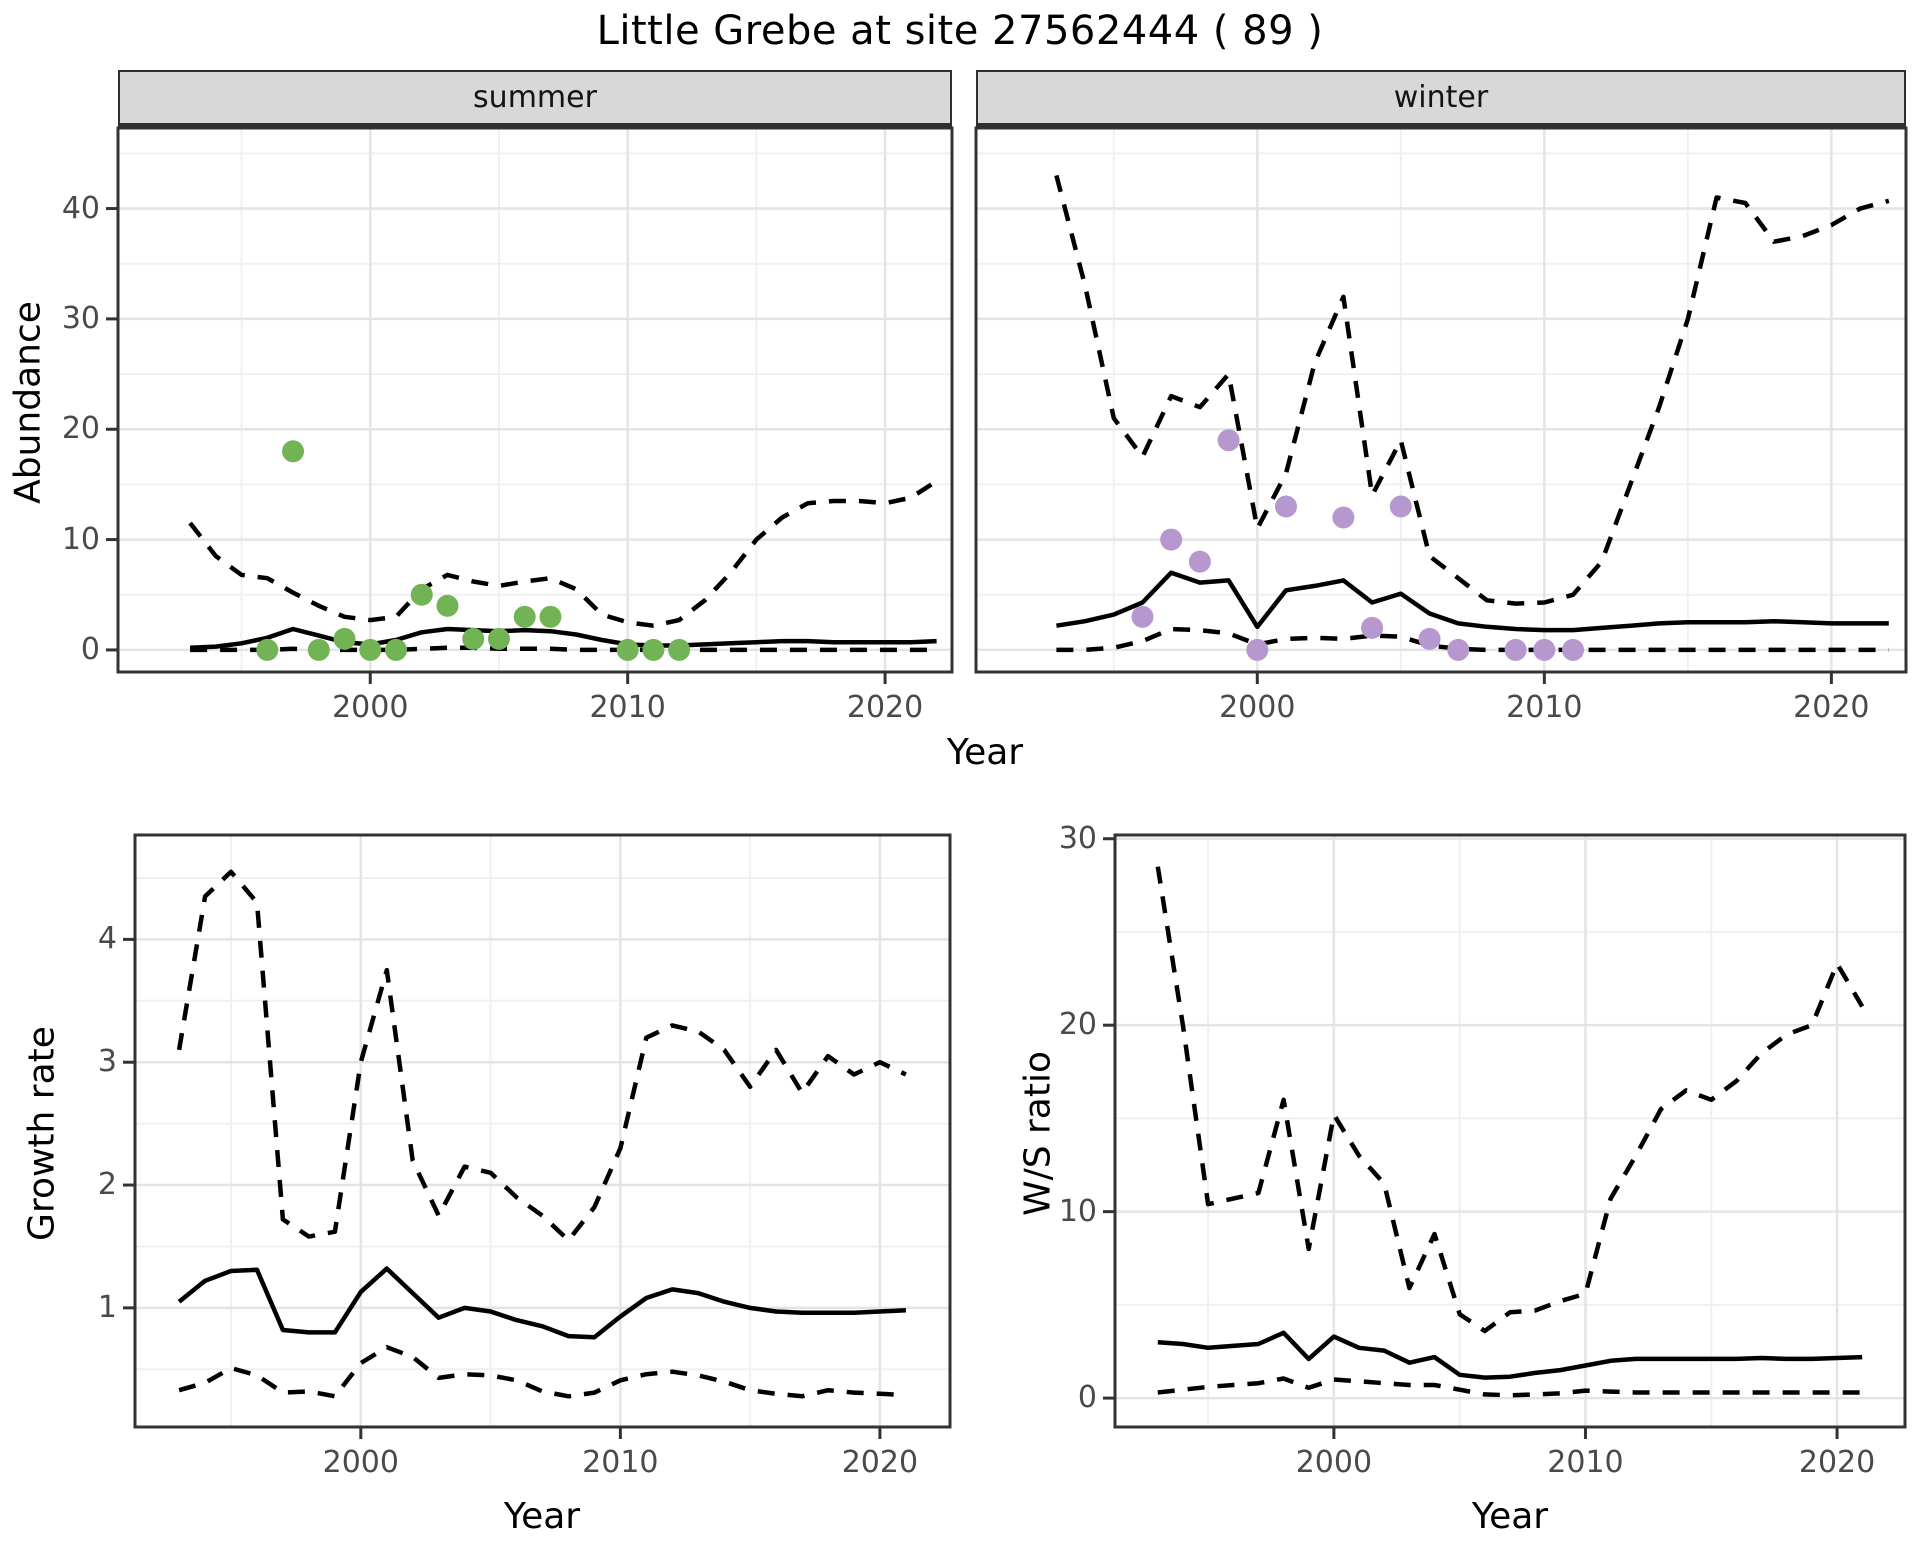  I want to click on growth-rate-axis-title: Growth rate, so click(42, 1133).